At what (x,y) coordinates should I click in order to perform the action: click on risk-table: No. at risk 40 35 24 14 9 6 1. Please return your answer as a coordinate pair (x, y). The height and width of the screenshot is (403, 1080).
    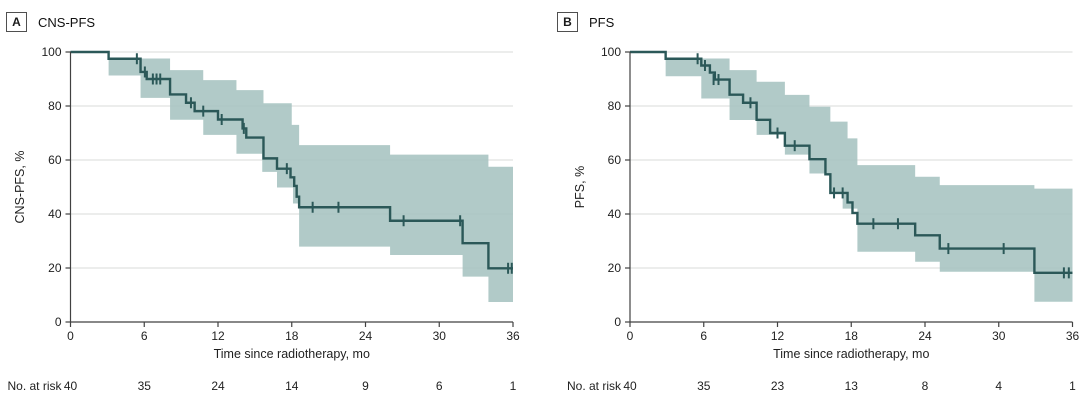
    Looking at the image, I should click on (261, 386).